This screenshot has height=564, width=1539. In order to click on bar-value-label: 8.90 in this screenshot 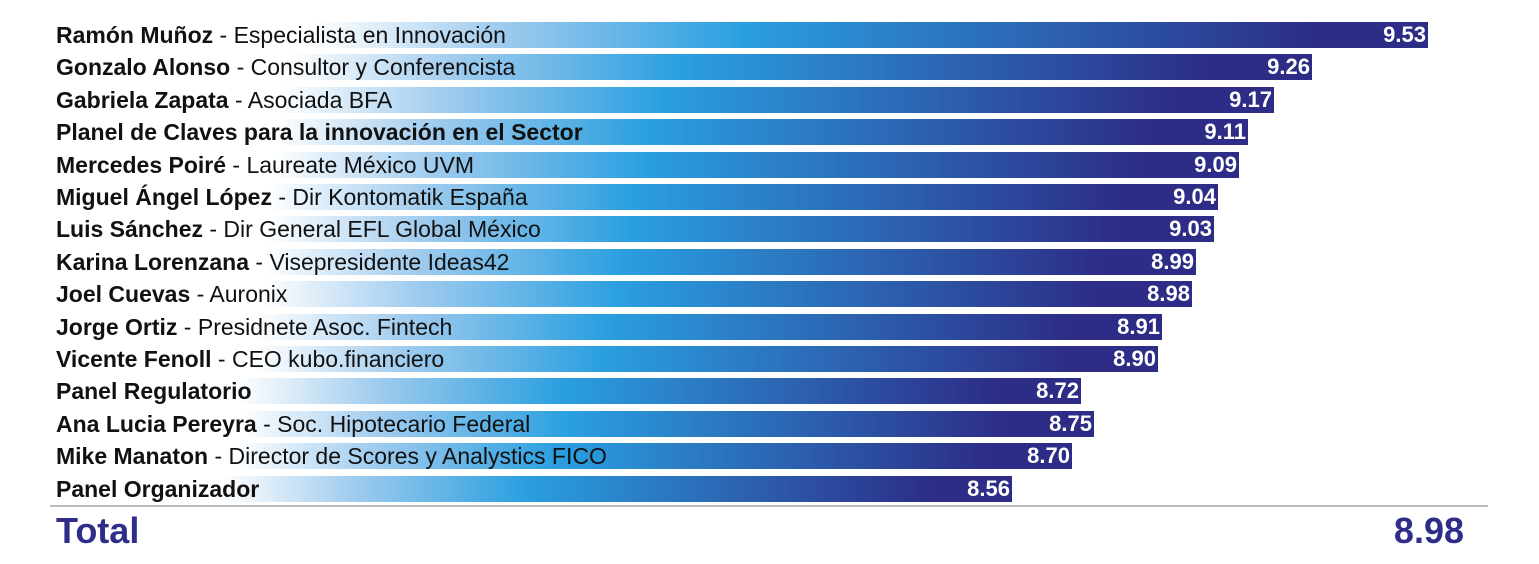, I will do `click(1134, 358)`.